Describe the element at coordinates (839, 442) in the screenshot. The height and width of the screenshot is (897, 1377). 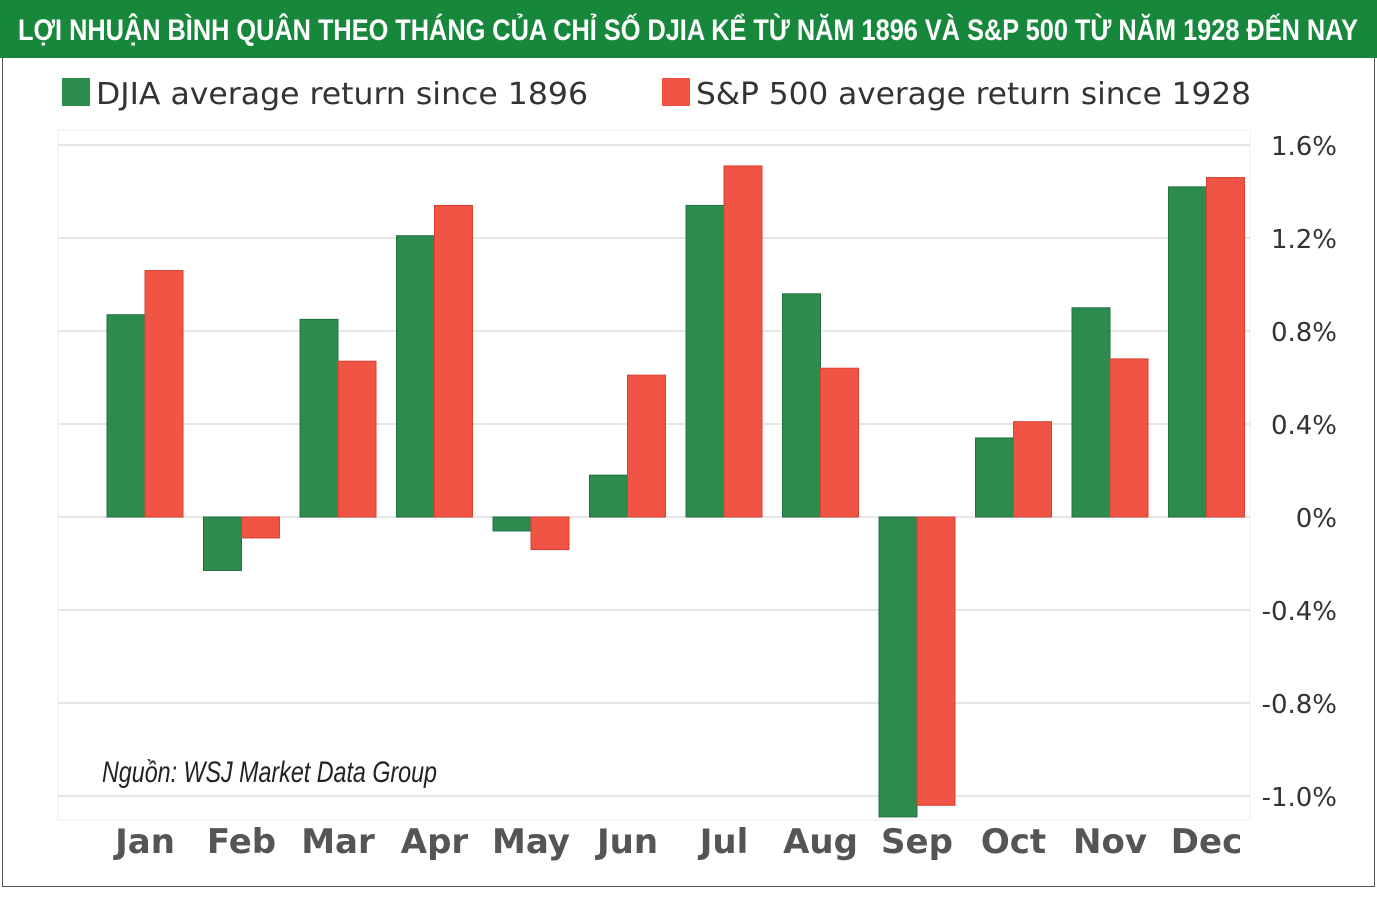
I see `bar-sp500-aug` at that location.